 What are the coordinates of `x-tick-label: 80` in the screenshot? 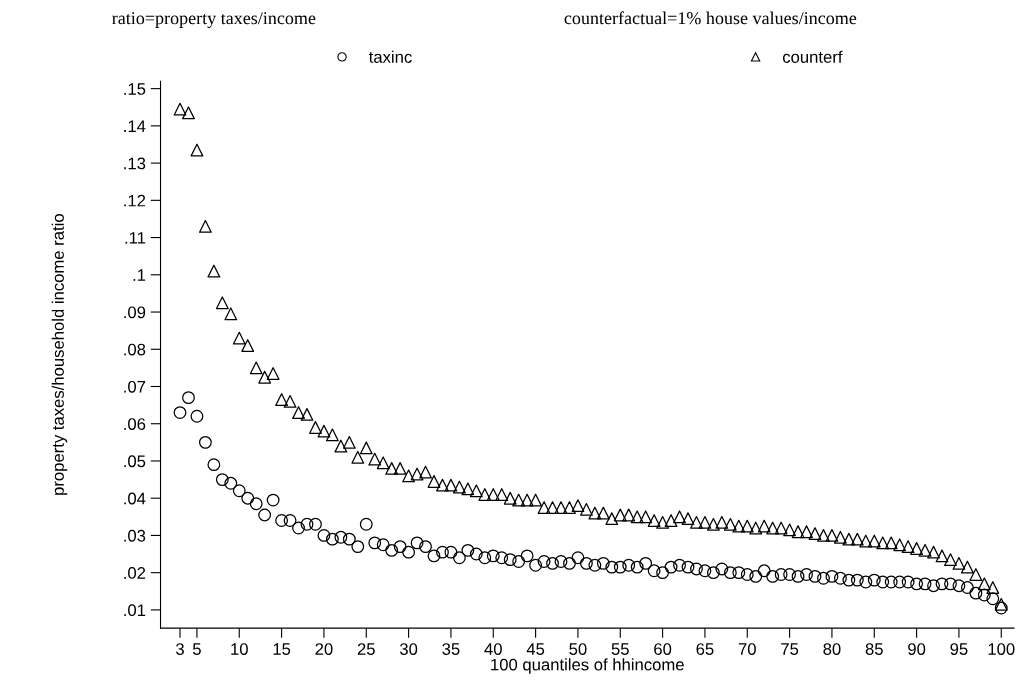 It's located at (832, 649).